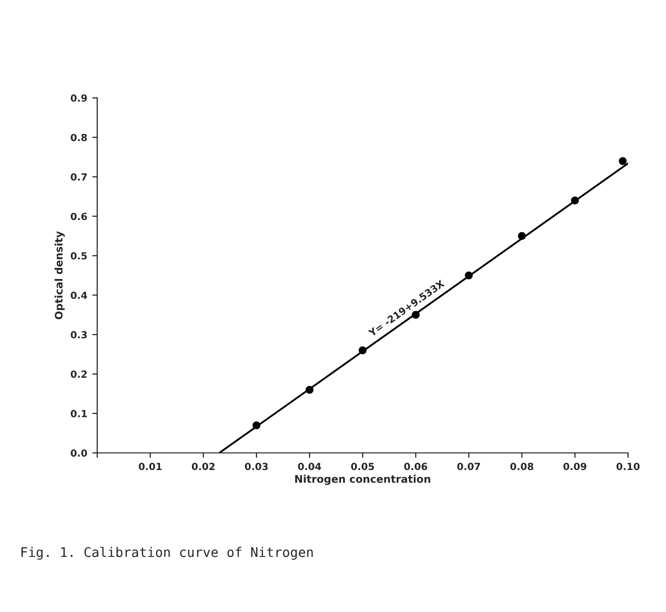 The height and width of the screenshot is (612, 666). Describe the element at coordinates (468, 466) in the screenshot. I see `x-tick-label: 0.07` at that location.